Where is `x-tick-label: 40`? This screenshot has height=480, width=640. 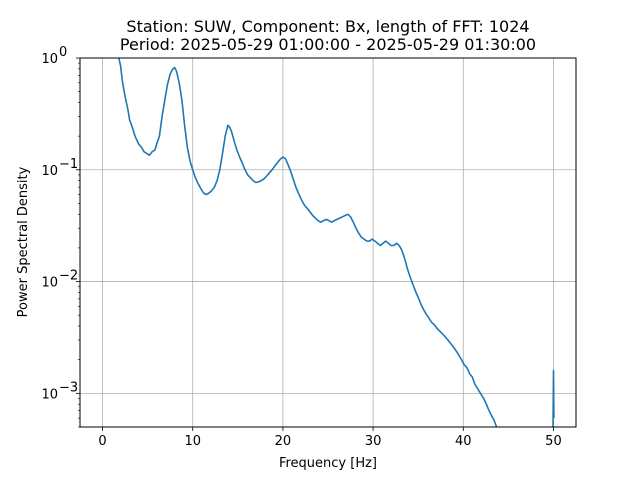 x-tick-label: 40 is located at coordinates (463, 441).